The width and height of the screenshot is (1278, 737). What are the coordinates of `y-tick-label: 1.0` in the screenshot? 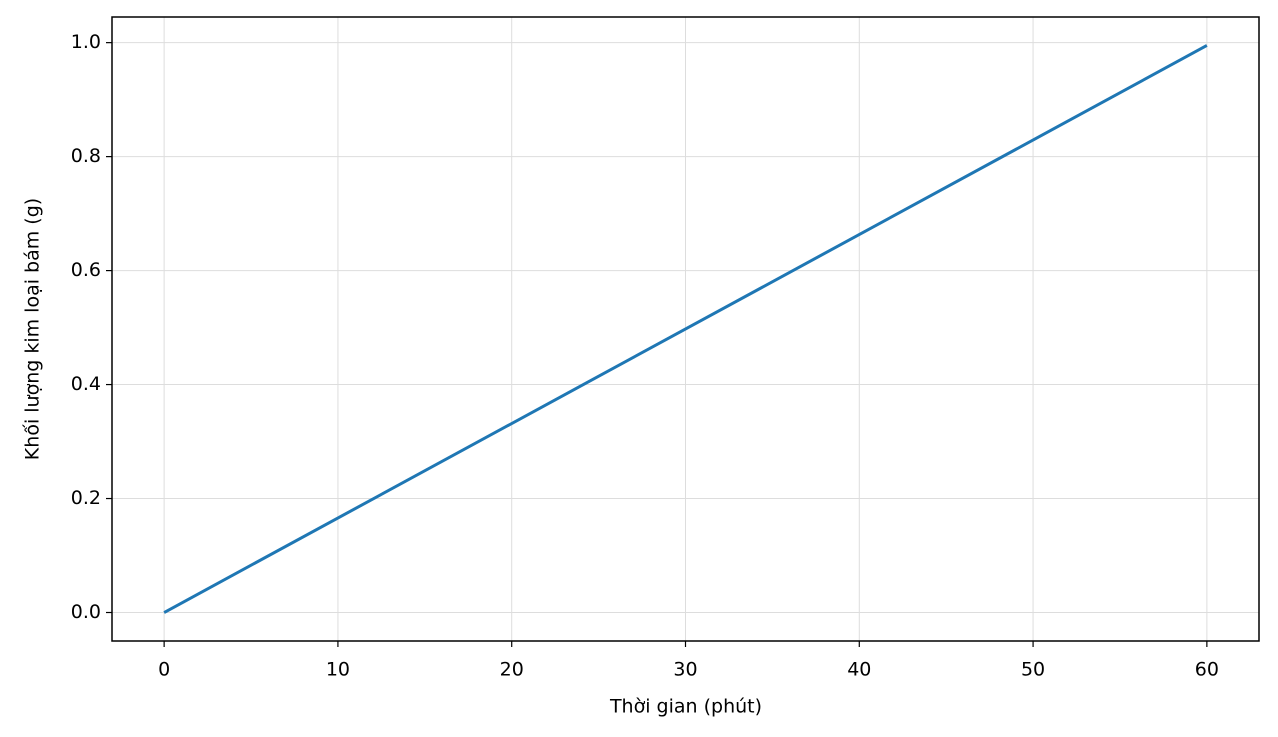 It's located at (86, 42).